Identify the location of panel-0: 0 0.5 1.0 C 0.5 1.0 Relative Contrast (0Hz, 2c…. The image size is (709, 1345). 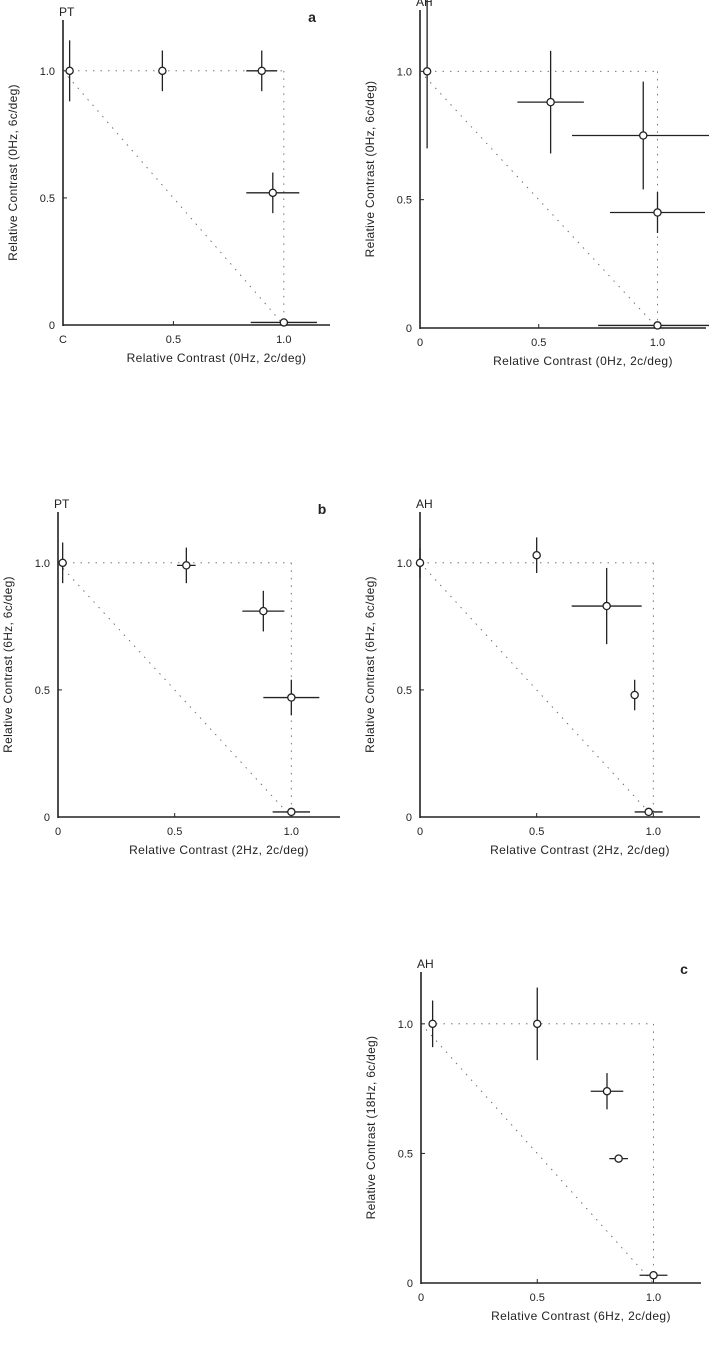
(168, 185).